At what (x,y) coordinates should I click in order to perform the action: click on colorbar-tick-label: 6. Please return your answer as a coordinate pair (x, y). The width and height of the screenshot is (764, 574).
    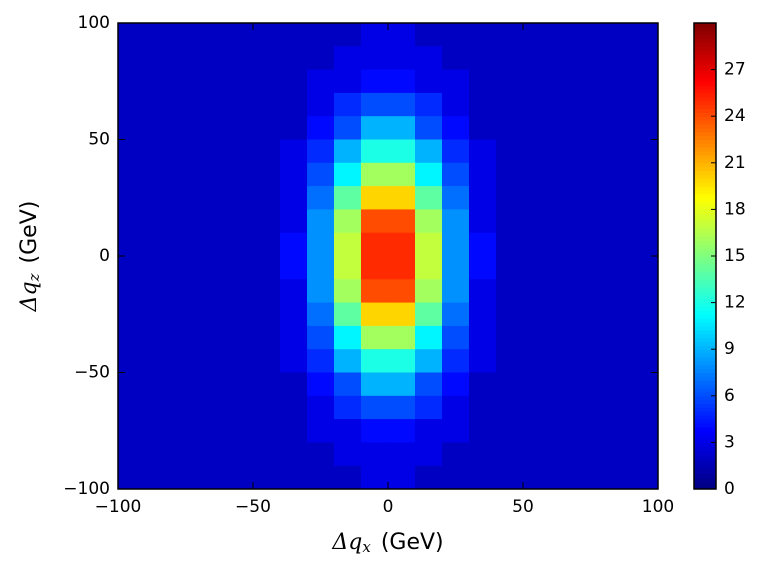
    Looking at the image, I should click on (729, 396).